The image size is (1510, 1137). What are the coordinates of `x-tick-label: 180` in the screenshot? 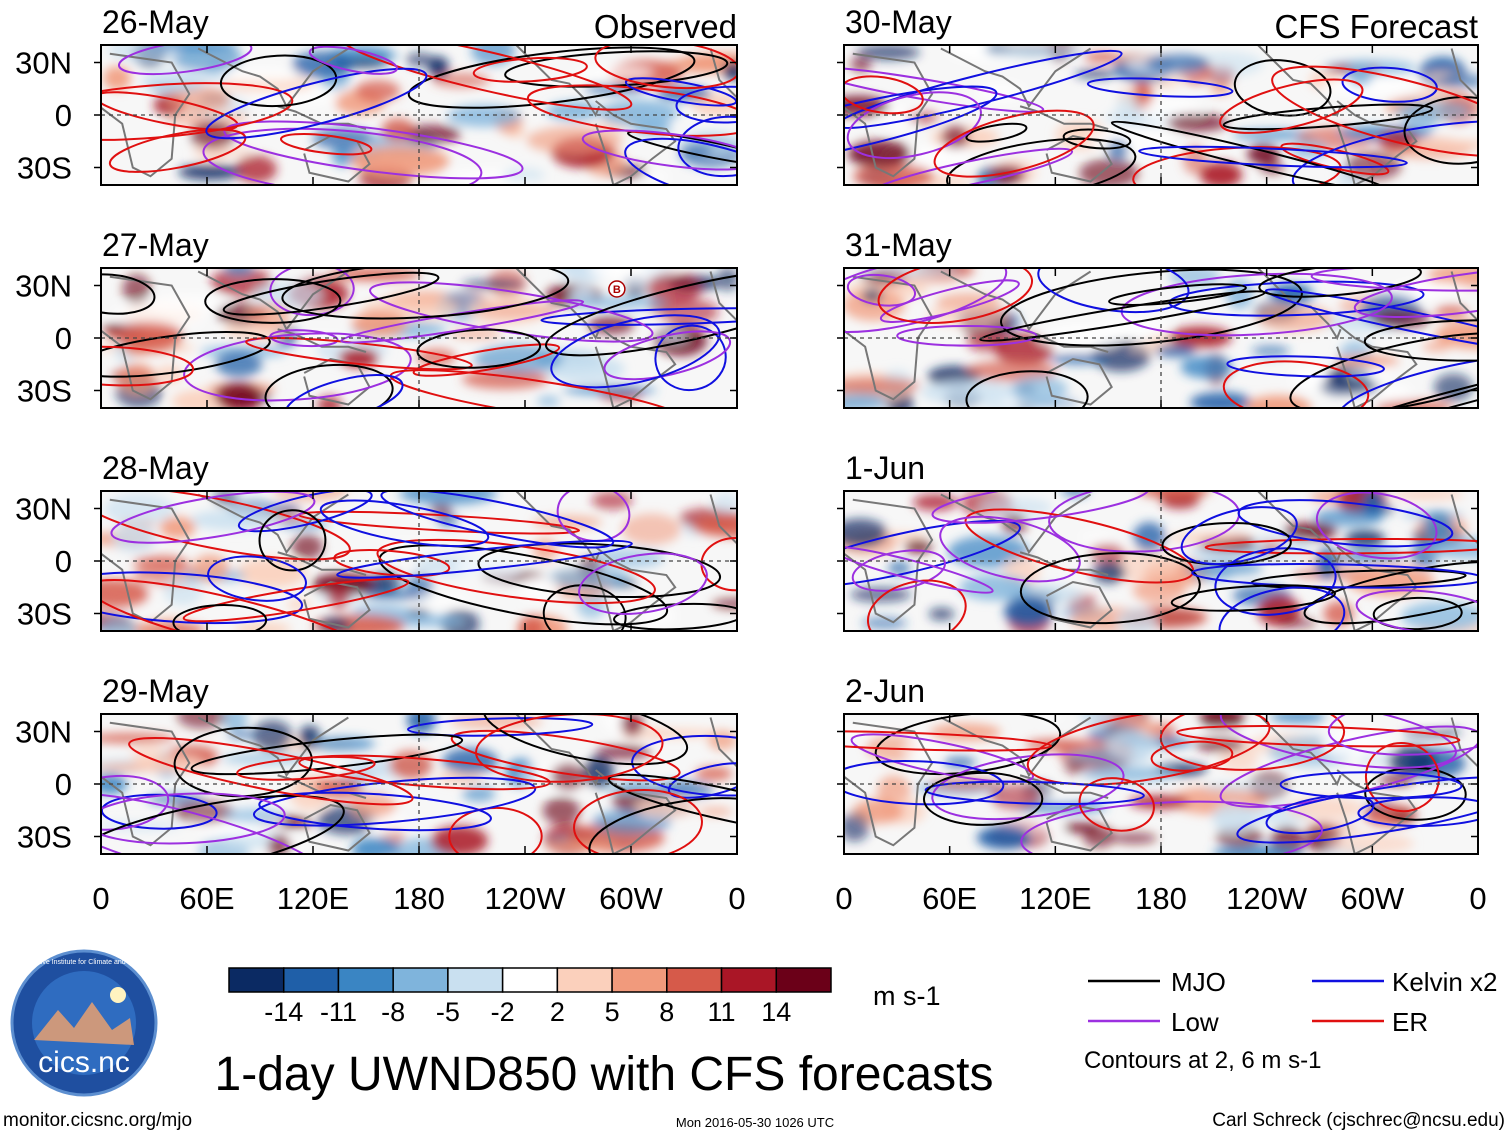 It's located at (1161, 898).